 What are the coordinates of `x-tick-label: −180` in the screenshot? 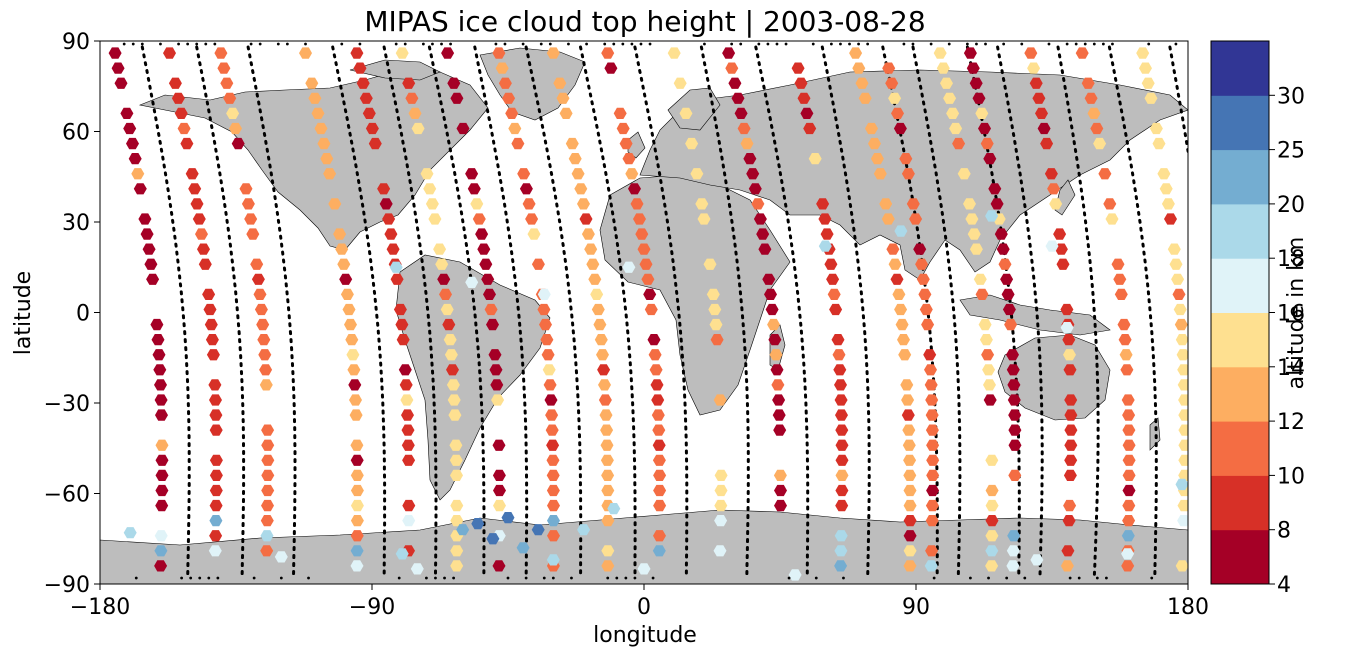 It's located at (100, 607).